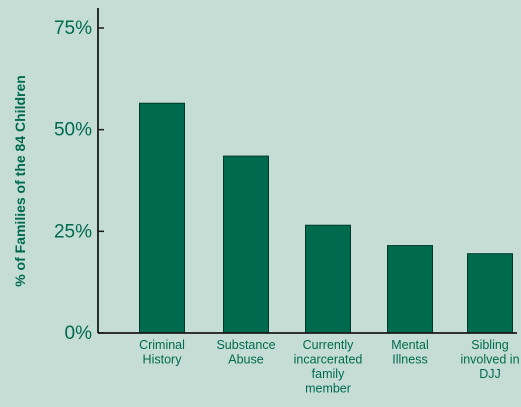 Image resolution: width=521 pixels, height=407 pixels. I want to click on category-label-line: Abuse, so click(245, 360).